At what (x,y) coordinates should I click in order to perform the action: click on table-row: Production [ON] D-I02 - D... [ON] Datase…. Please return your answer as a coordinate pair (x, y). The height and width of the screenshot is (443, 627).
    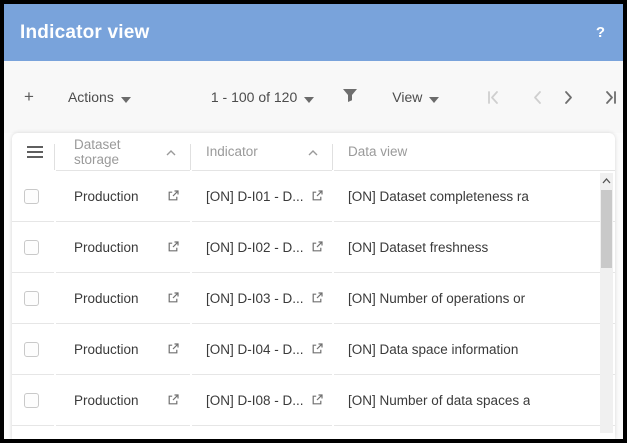
    Looking at the image, I should click on (313, 247).